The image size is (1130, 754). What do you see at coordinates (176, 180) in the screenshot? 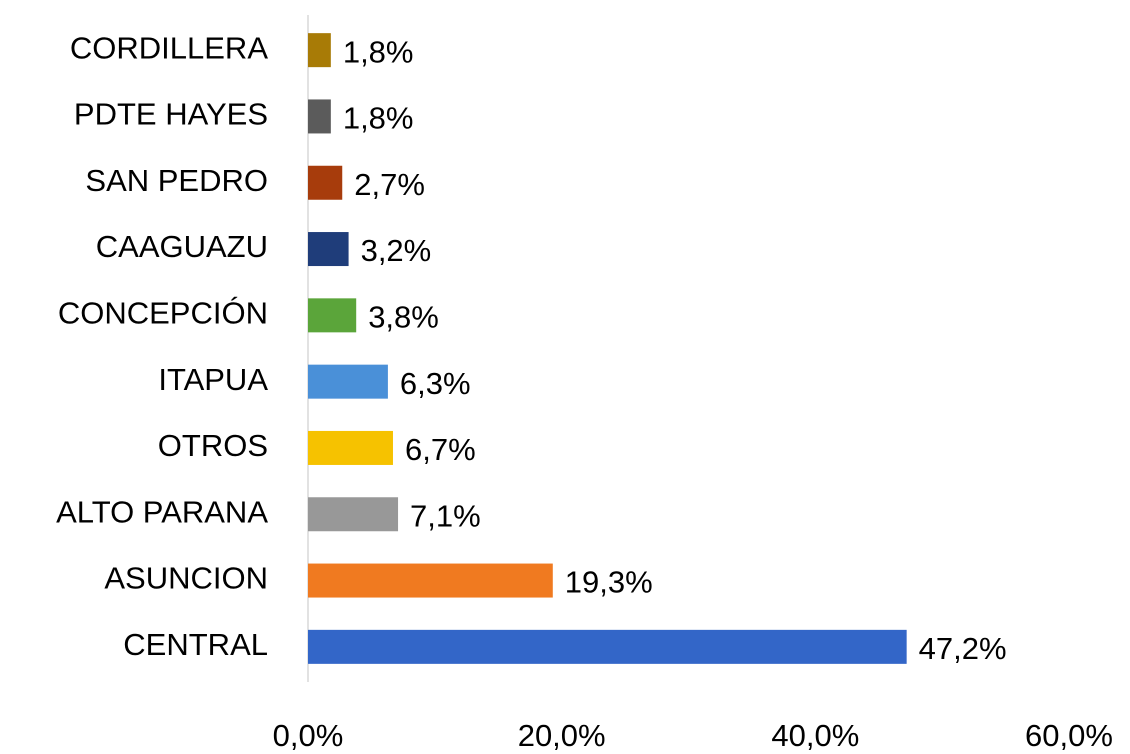
I see `y-tick-label: SAN PEDRO` at bounding box center [176, 180].